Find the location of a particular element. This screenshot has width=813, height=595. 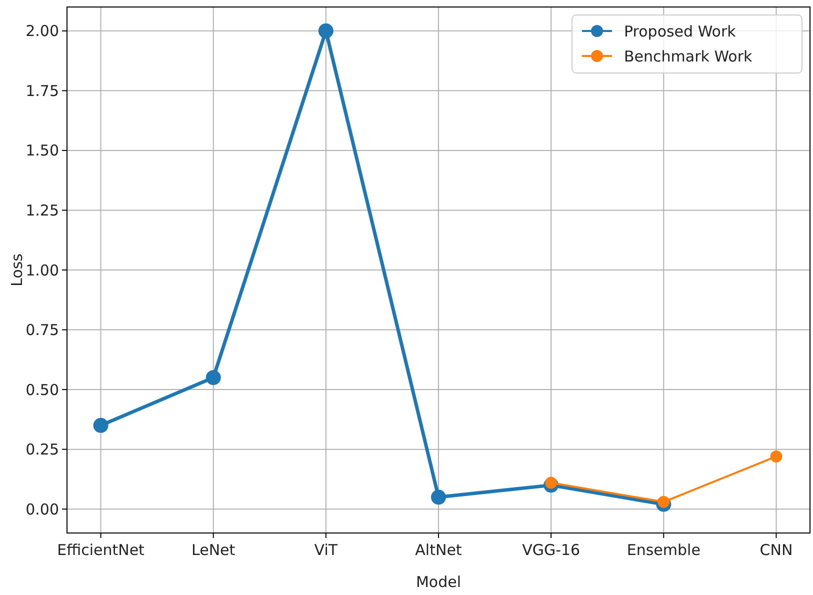

x-tick-label: VGG-16 is located at coordinates (551, 550).